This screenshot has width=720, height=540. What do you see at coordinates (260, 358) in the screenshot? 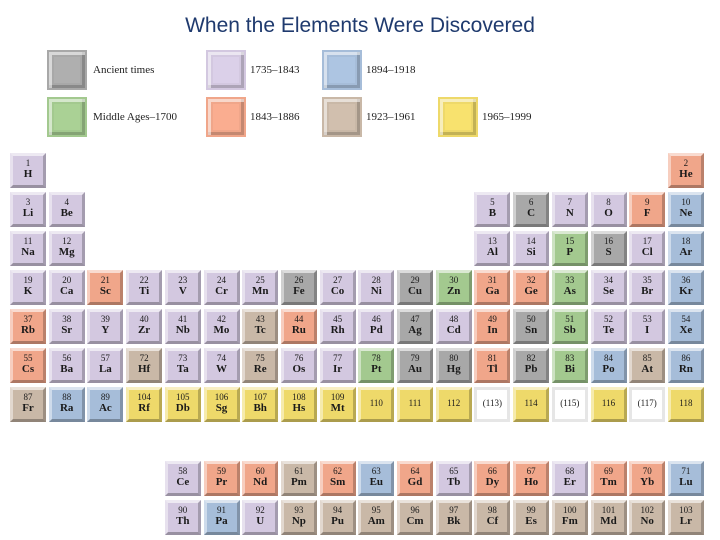
I see `atomic-number: 75` at bounding box center [260, 358].